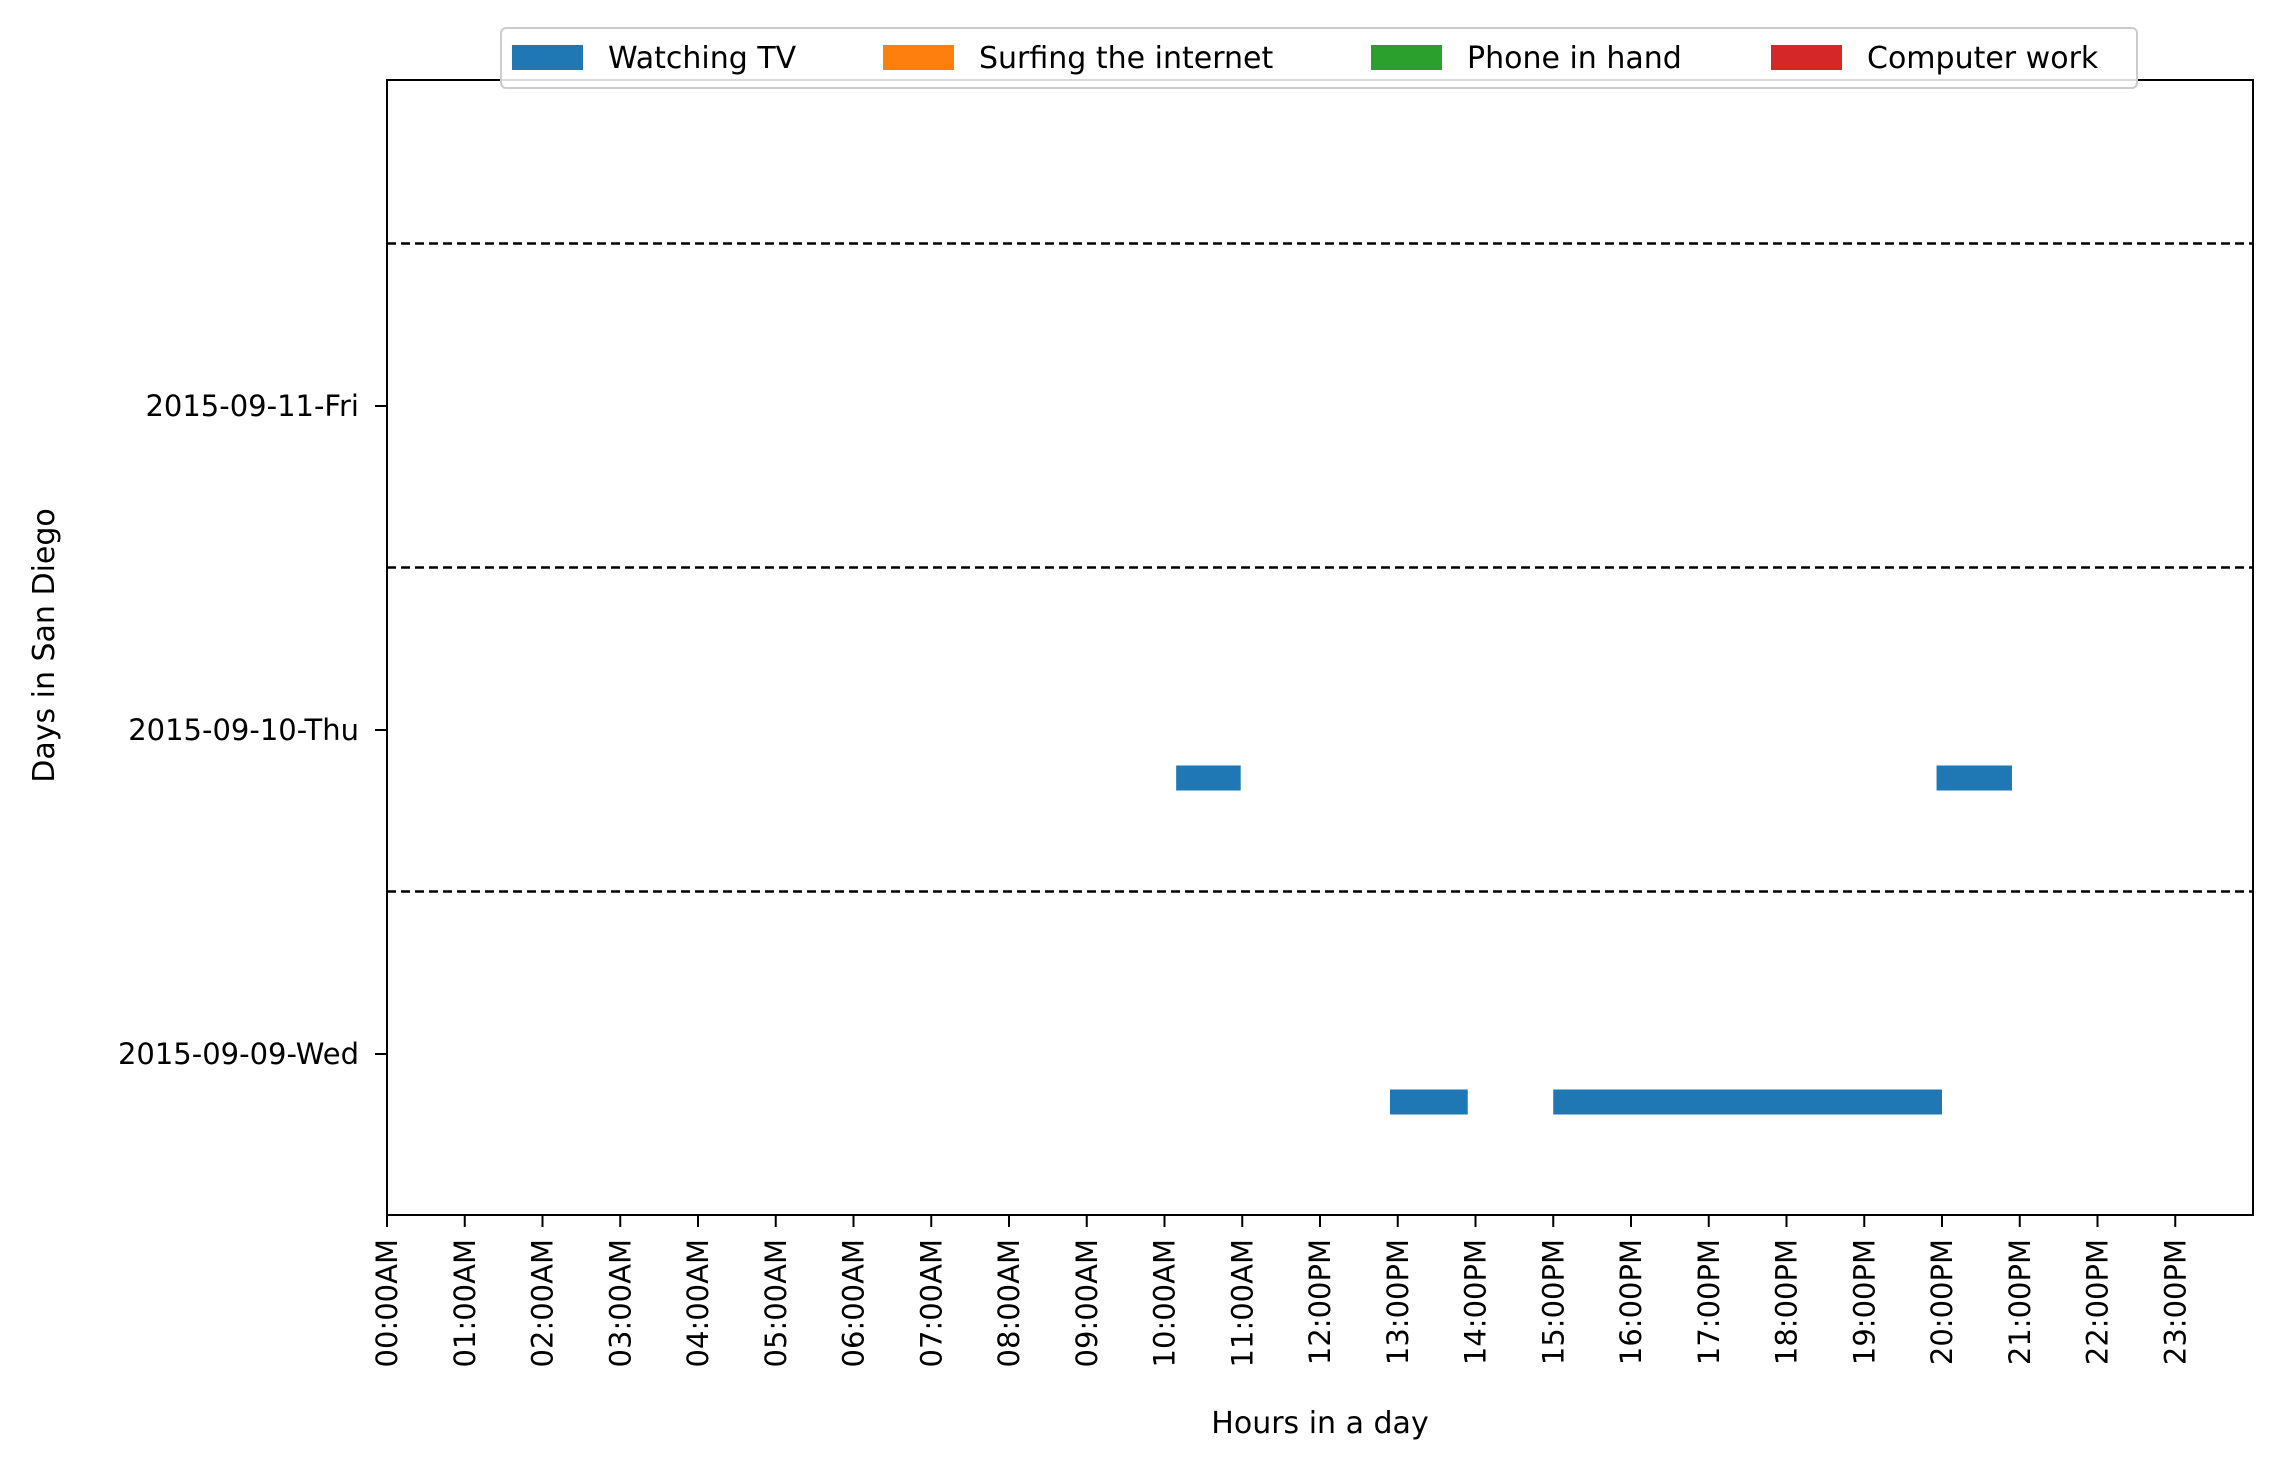 The width and height of the screenshot is (2276, 1469). I want to click on y-tick-label: 2015-09-10-Thu, so click(243, 730).